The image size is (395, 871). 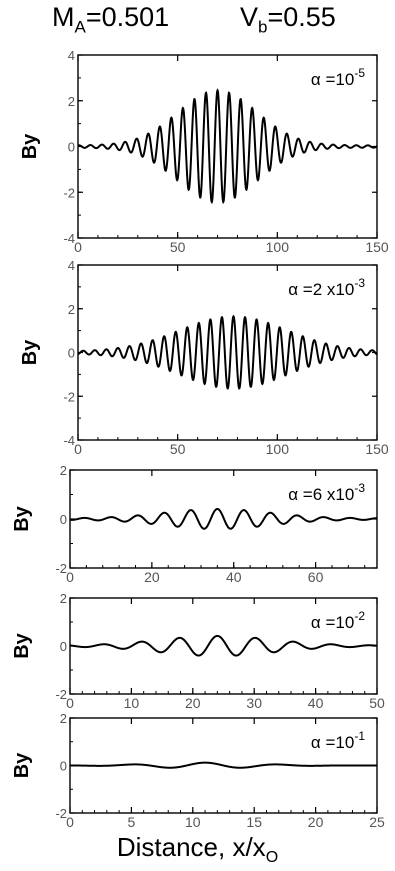 What do you see at coordinates (359, 616) in the screenshot?
I see `alpha-annotation-exponent: -2` at bounding box center [359, 616].